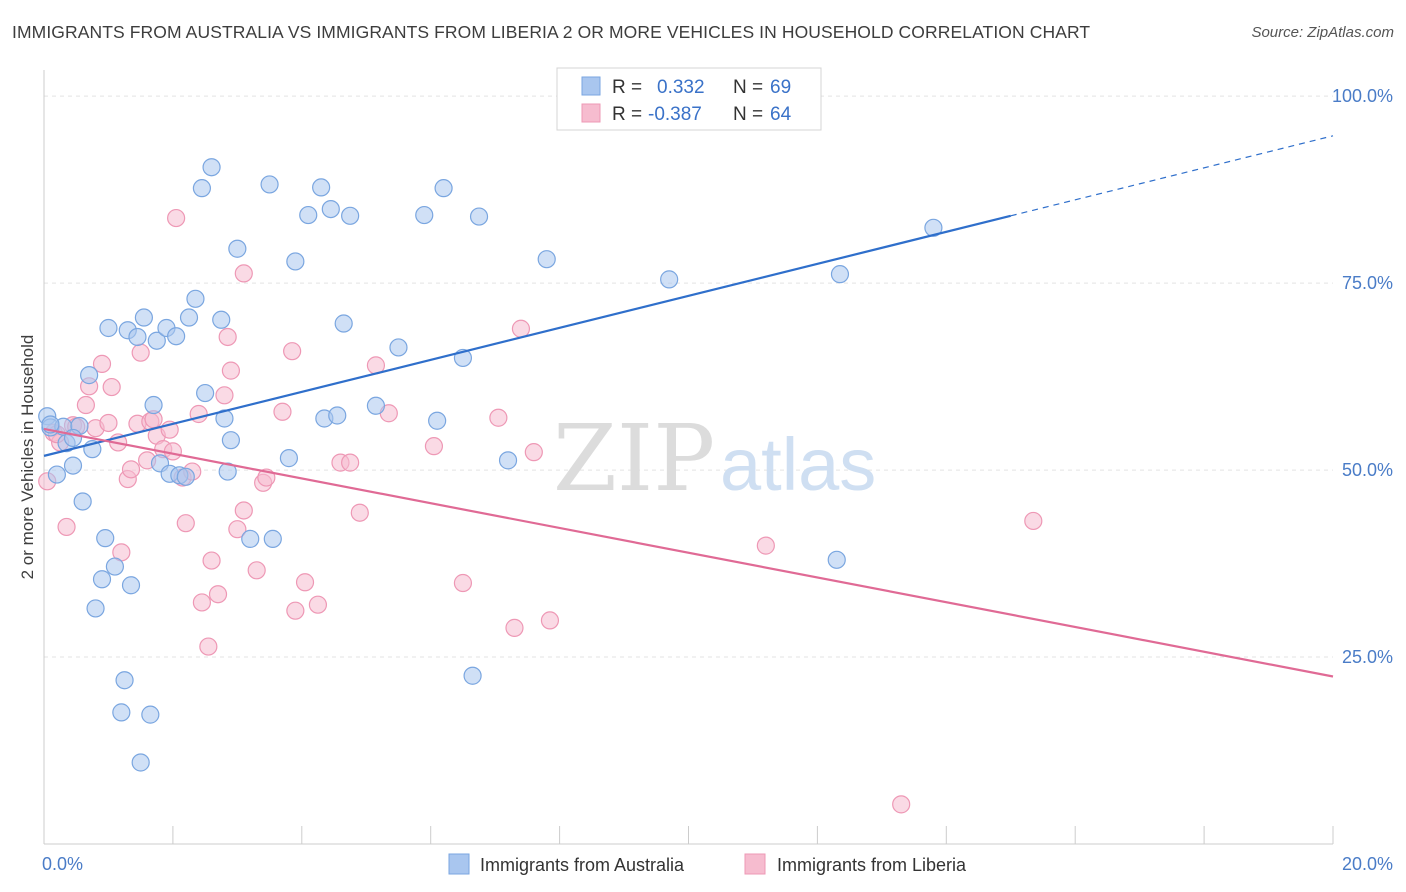  Describe the element at coordinates (634, 458) in the screenshot. I see `watermark-zip: ZIP` at that location.